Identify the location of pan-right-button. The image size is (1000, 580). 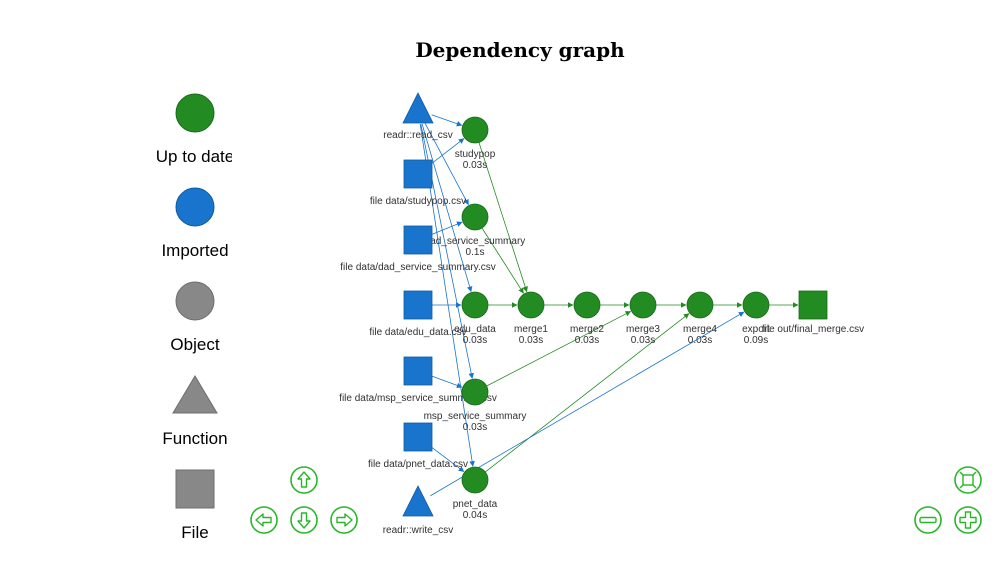
(344, 520).